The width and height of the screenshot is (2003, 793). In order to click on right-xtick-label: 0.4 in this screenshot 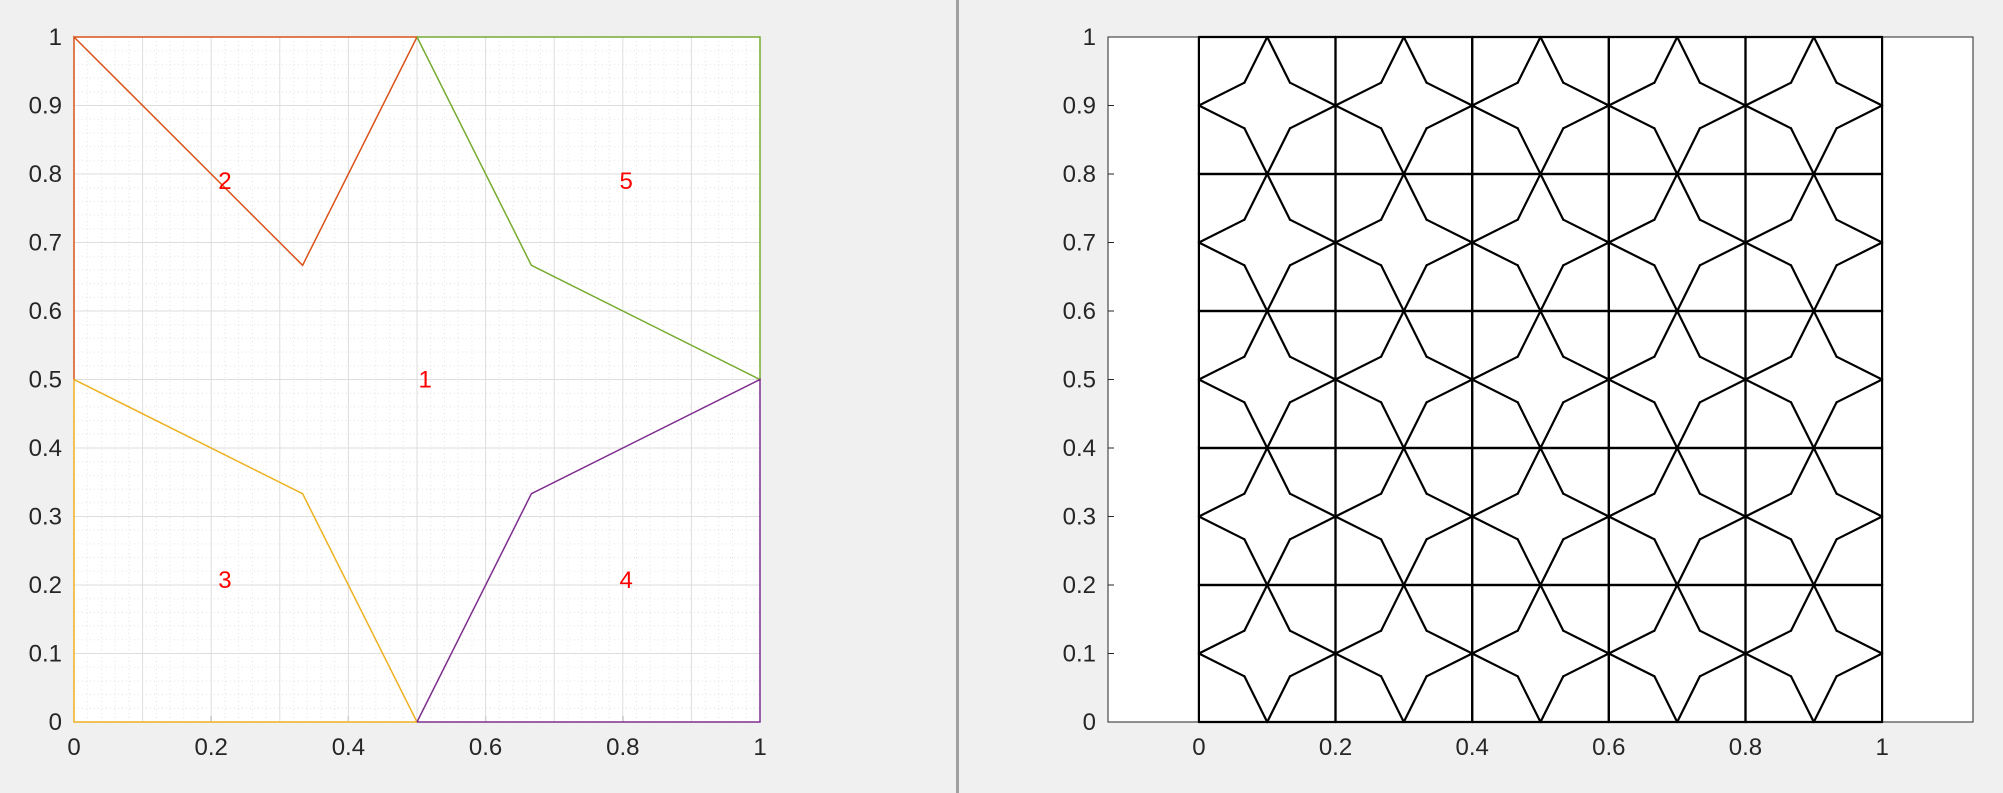, I will do `click(1471, 747)`.